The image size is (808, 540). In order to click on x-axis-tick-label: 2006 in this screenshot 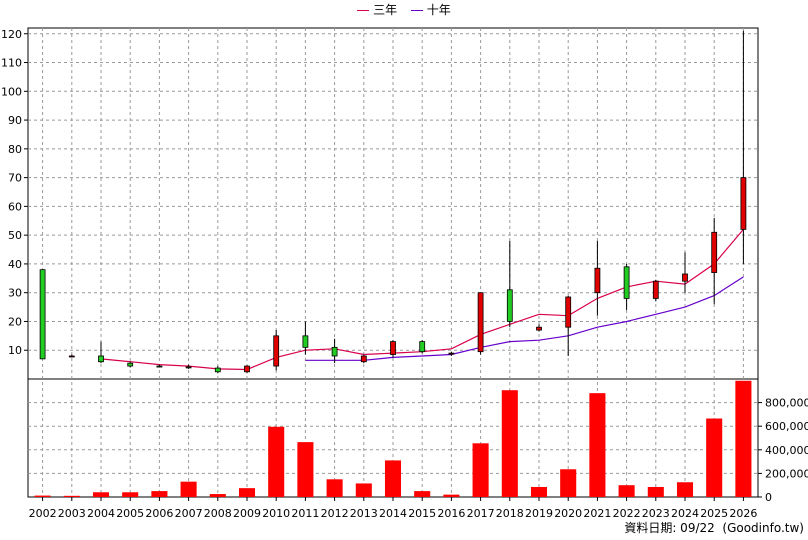, I will do `click(159, 513)`.